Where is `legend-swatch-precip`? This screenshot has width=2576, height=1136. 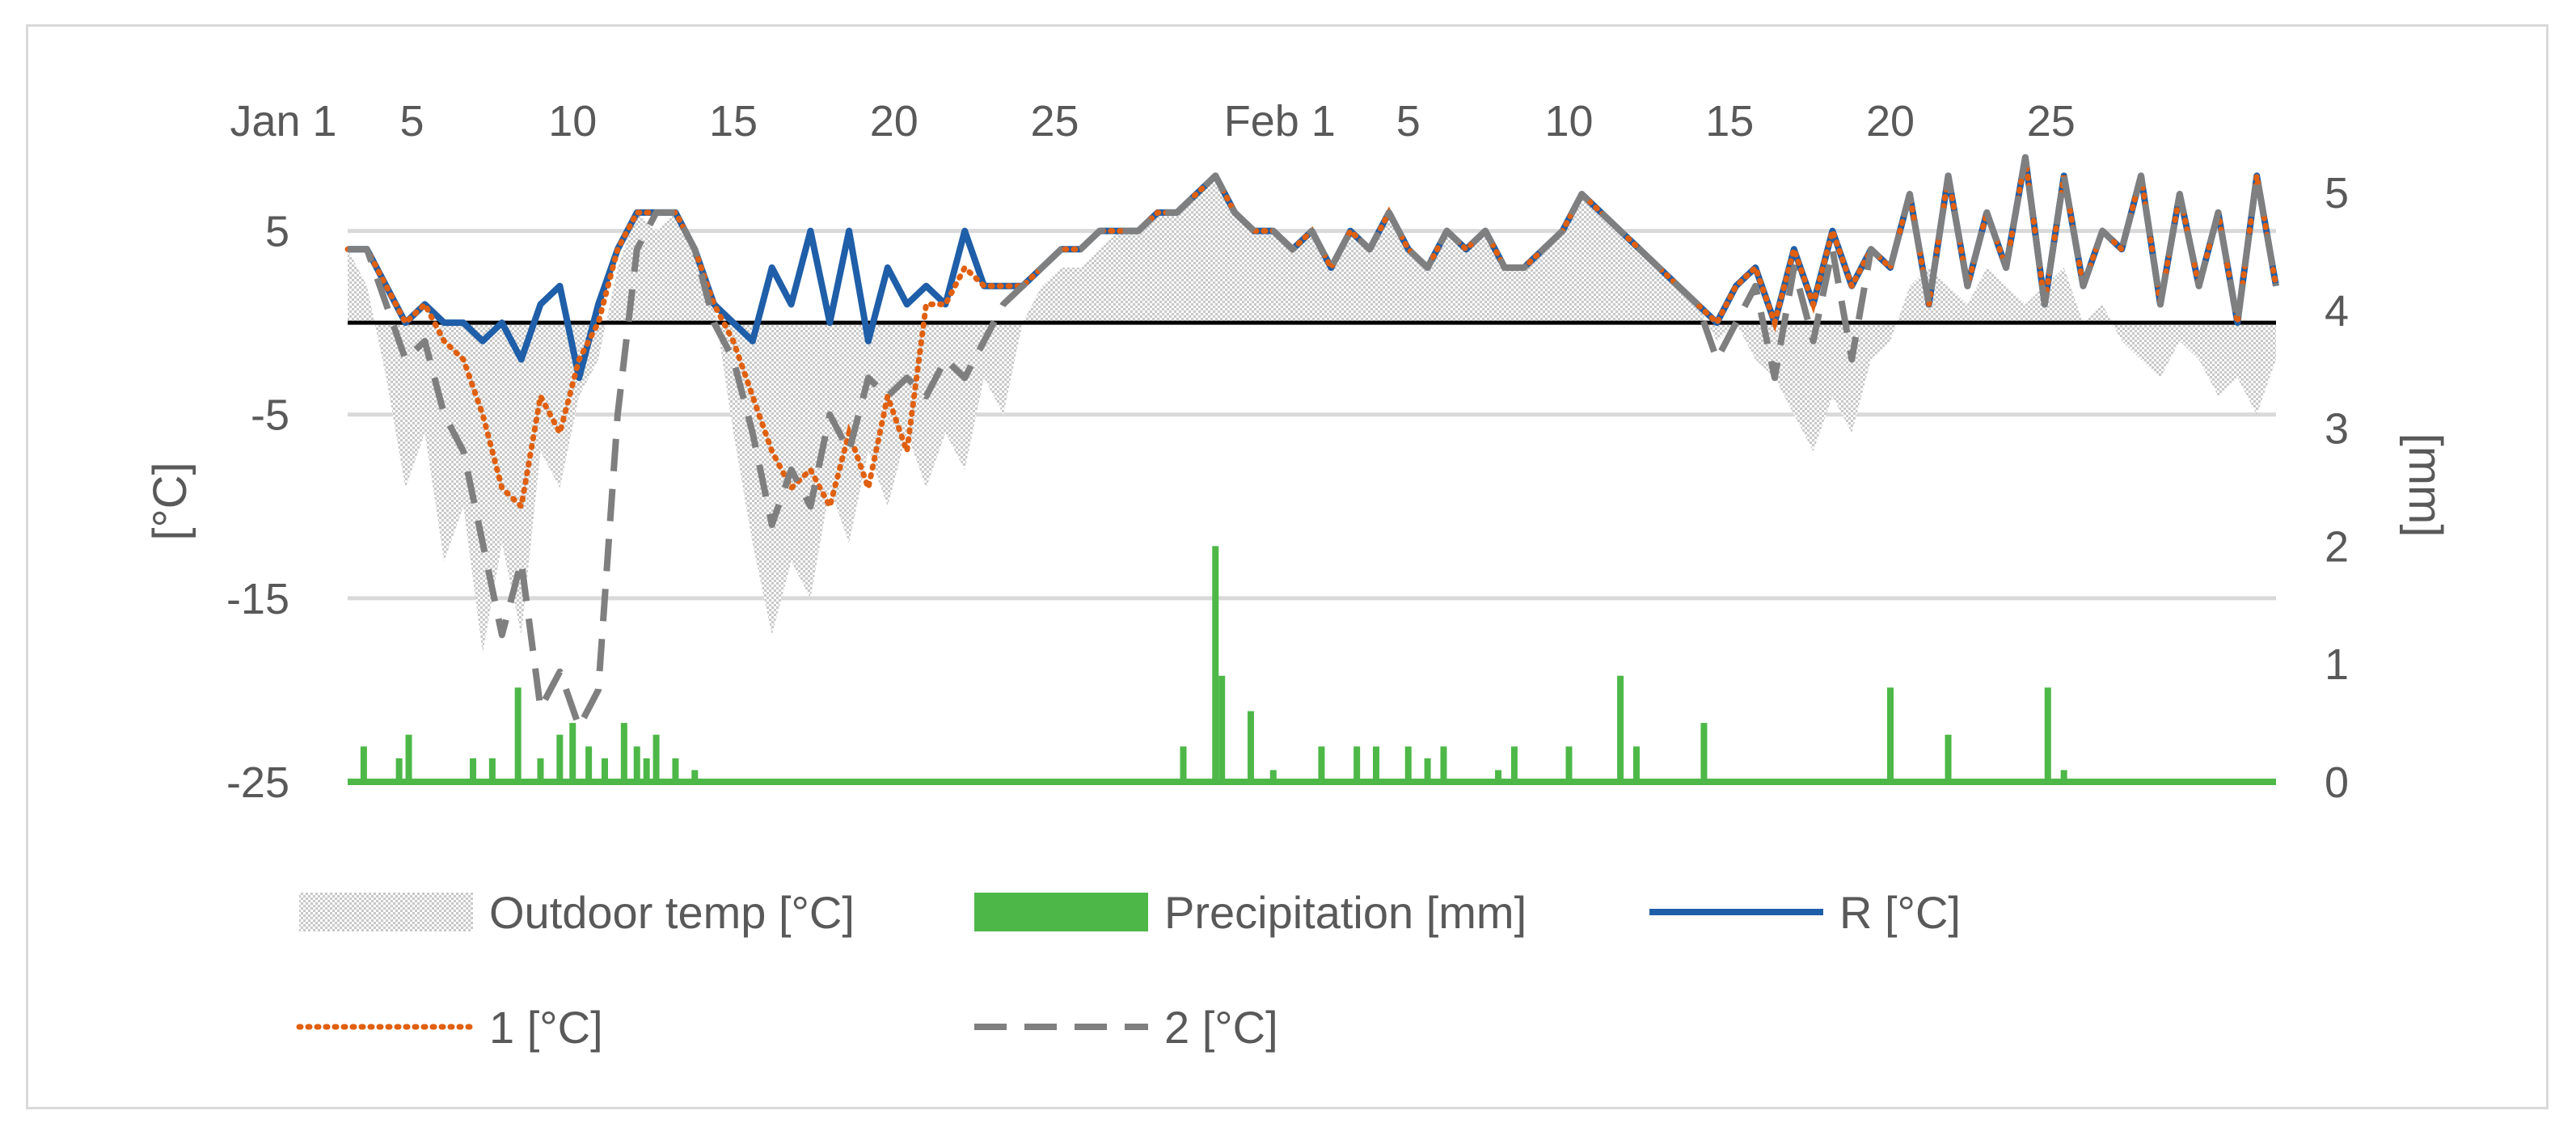
legend-swatch-precip is located at coordinates (1061, 912).